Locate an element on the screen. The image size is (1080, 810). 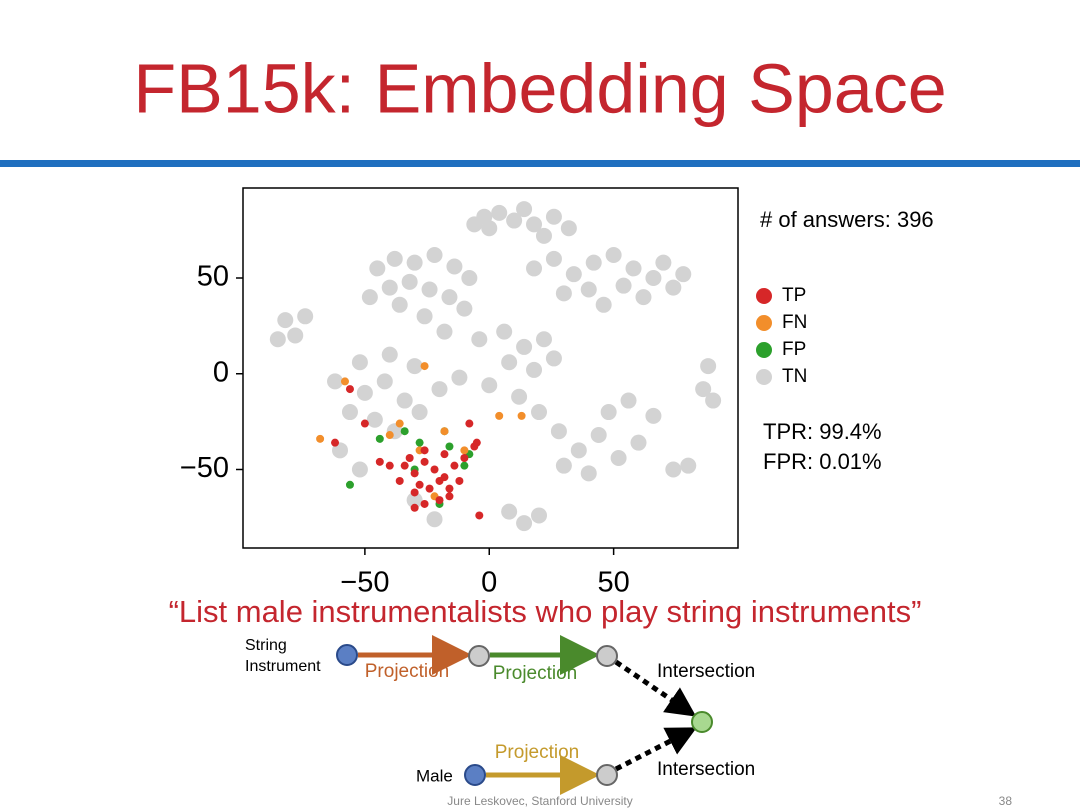
edge-label: Projection is located at coordinates (535, 673).